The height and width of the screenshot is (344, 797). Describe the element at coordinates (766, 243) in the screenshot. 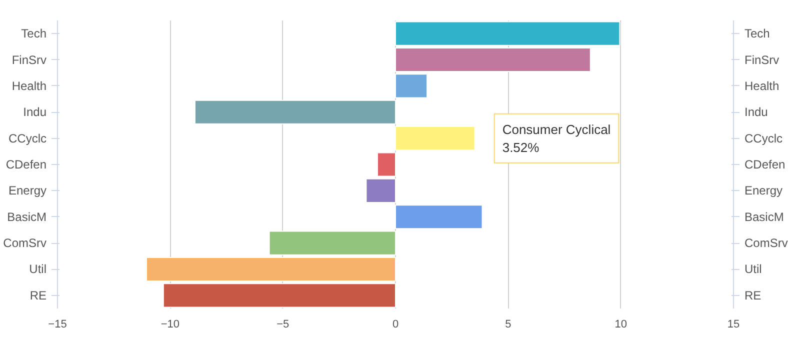

I see `y2-tick-label: ComSrv` at that location.